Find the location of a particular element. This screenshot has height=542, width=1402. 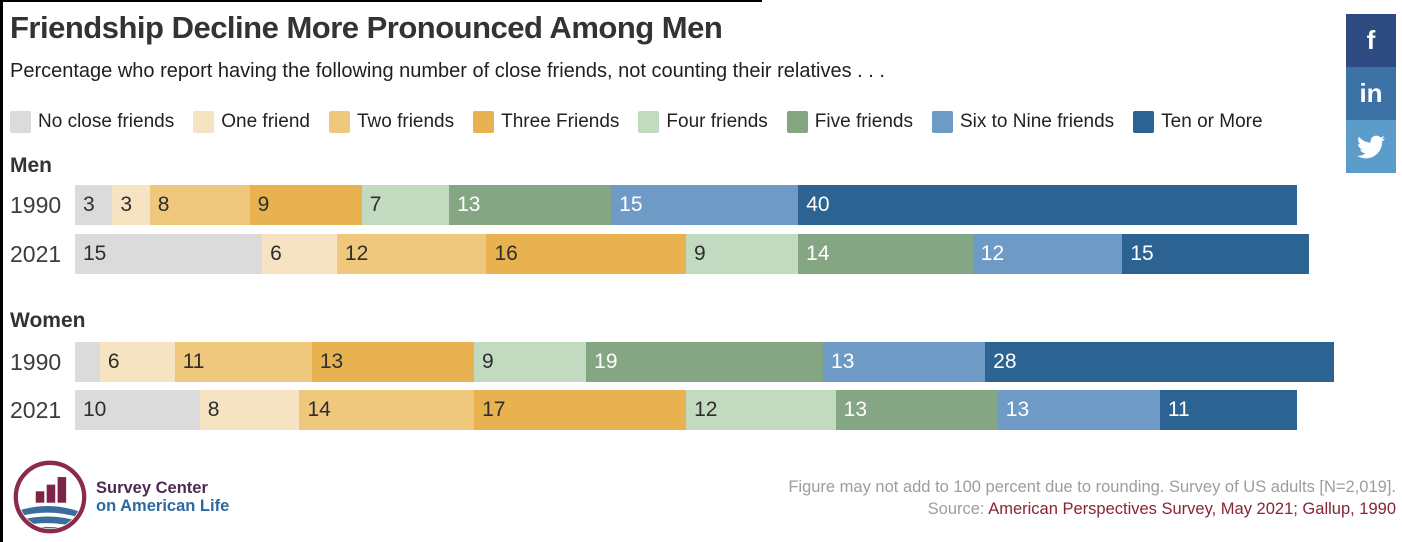

bar-row-men-1990: 1990 3 3 8 9 7 13 15 40 is located at coordinates (701, 205).